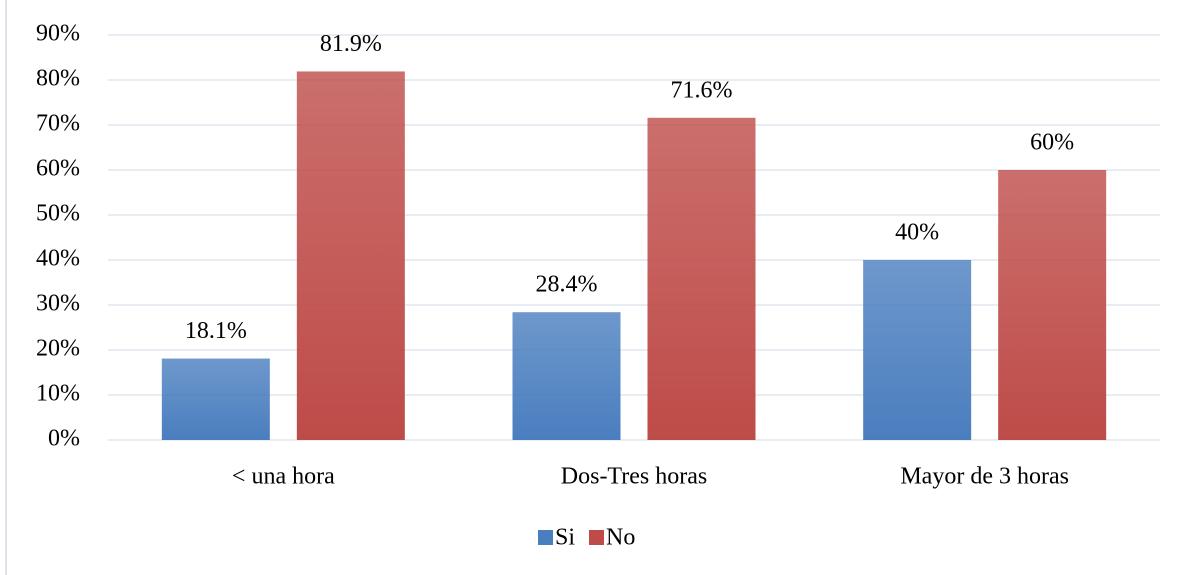 This screenshot has height=575, width=1182. Describe the element at coordinates (6, 287) in the screenshot. I see `chart-border` at that location.